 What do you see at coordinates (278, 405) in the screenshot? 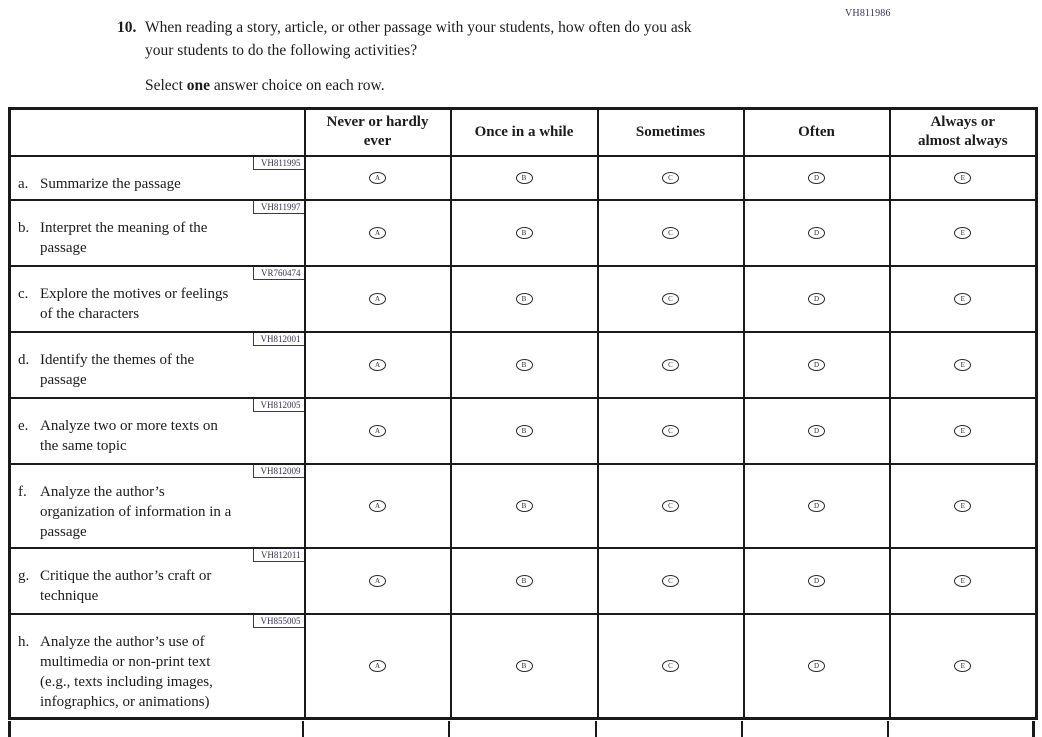
I see `item-code: VH812005` at bounding box center [278, 405].